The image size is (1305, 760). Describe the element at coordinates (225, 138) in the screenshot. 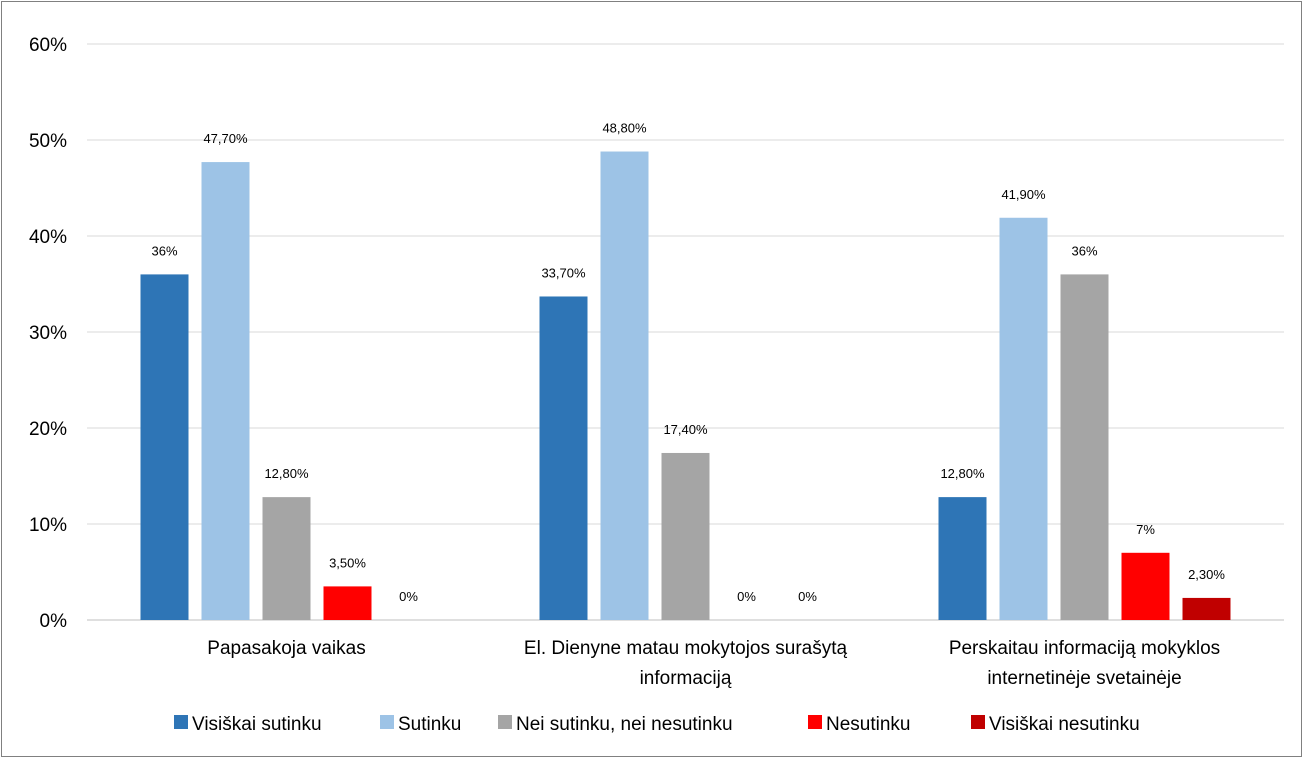

I see `data-label: 47,70%` at that location.